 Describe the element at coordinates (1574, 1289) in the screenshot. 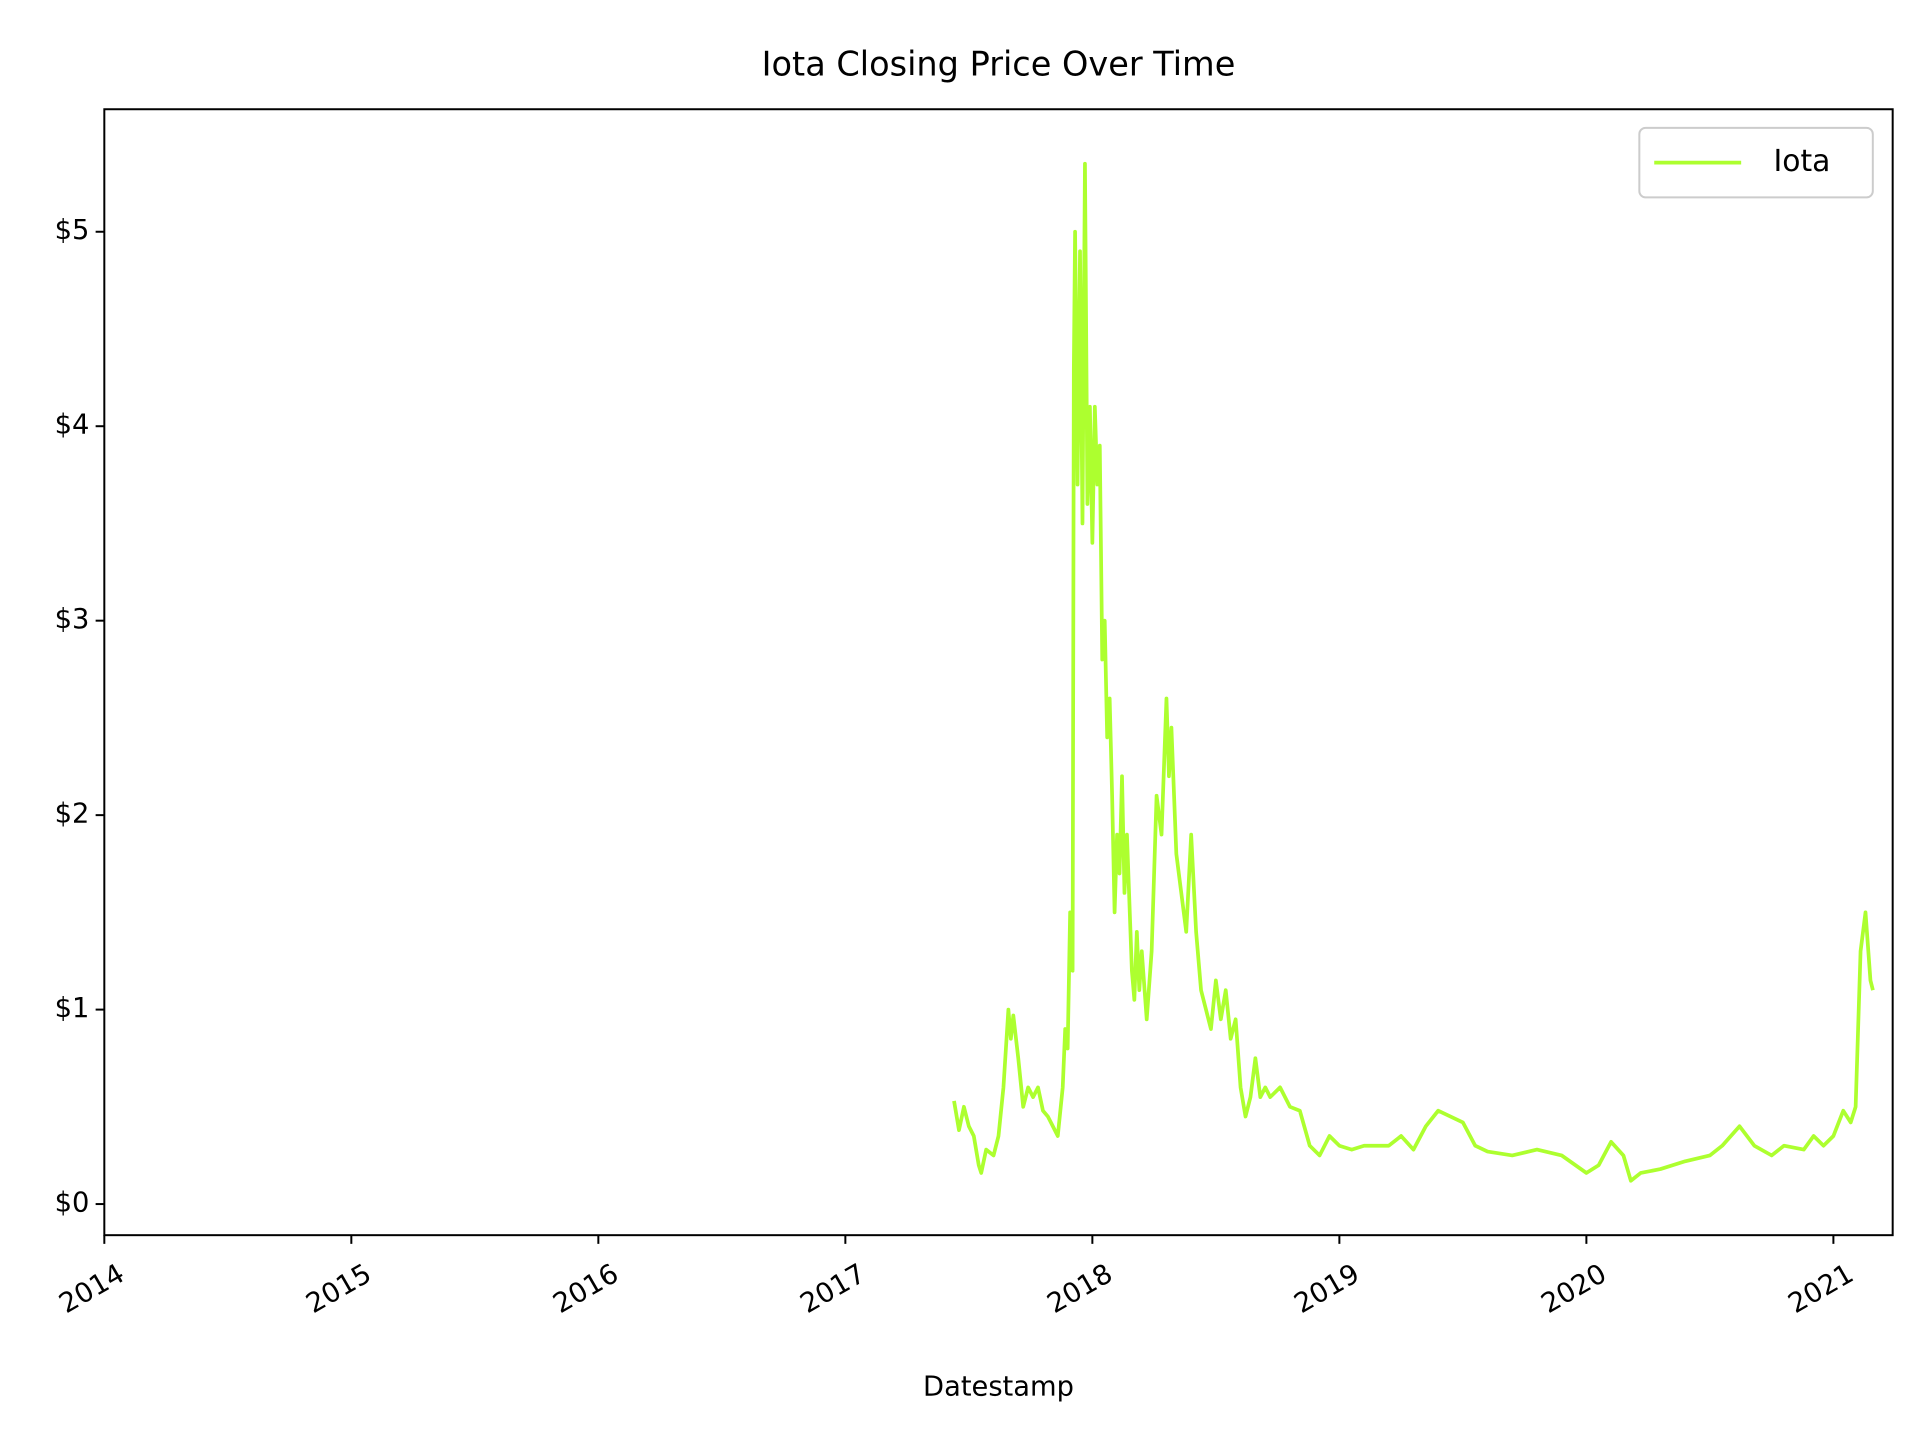

I see `x-tick-label: 2020` at that location.